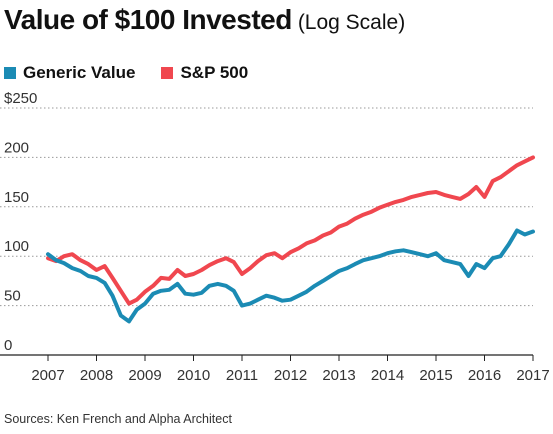 This screenshot has height=434, width=553. Describe the element at coordinates (16, 197) in the screenshot. I see `y-tick-label-150: 150` at that location.